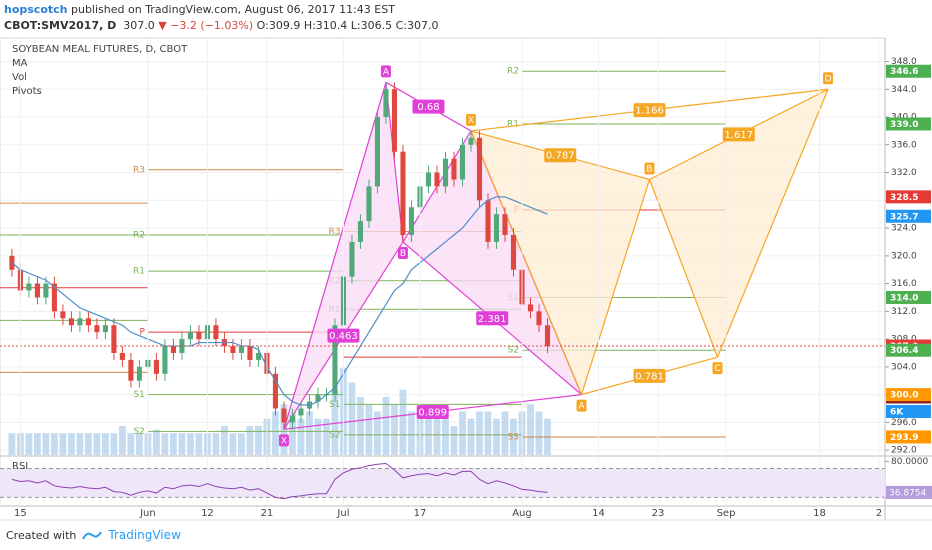 This screenshot has height=550, width=932. I want to click on pivot-label: R2, so click(513, 72).